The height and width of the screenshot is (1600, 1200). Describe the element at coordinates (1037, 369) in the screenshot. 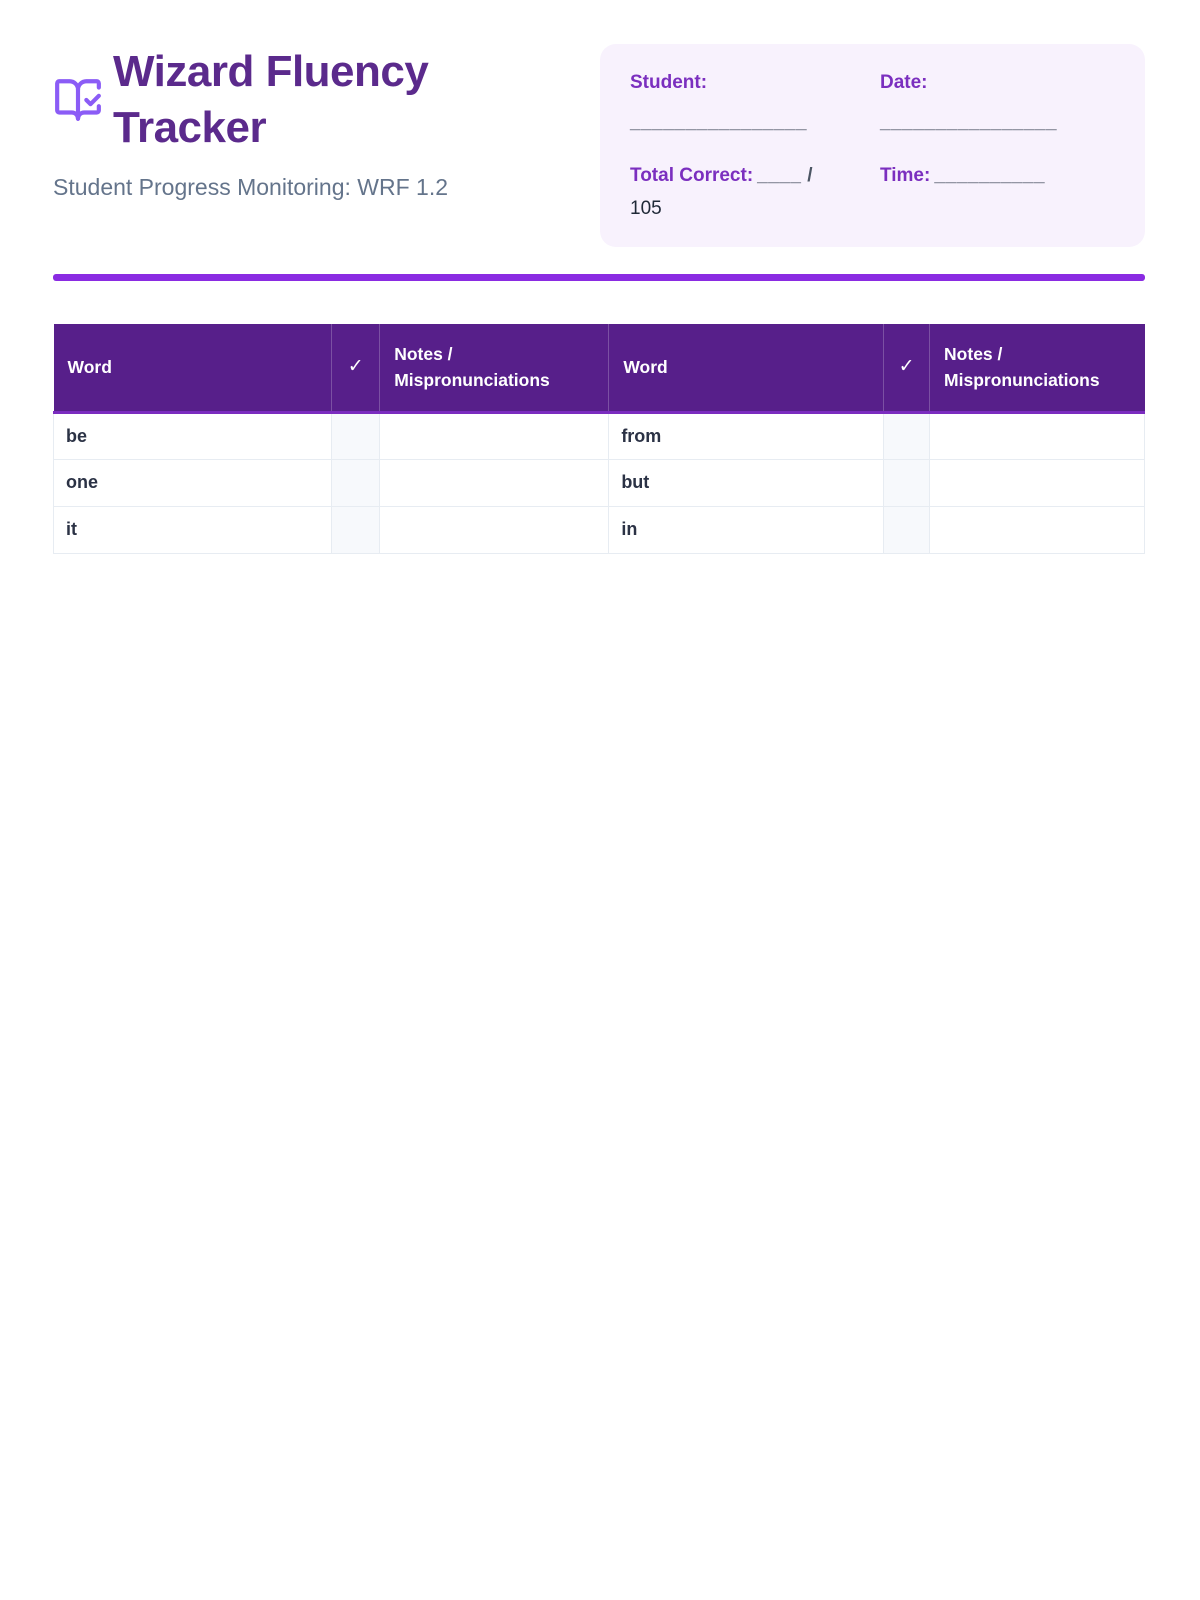

I see `col-header-notes-right: Notes / Mispronunciations` at that location.